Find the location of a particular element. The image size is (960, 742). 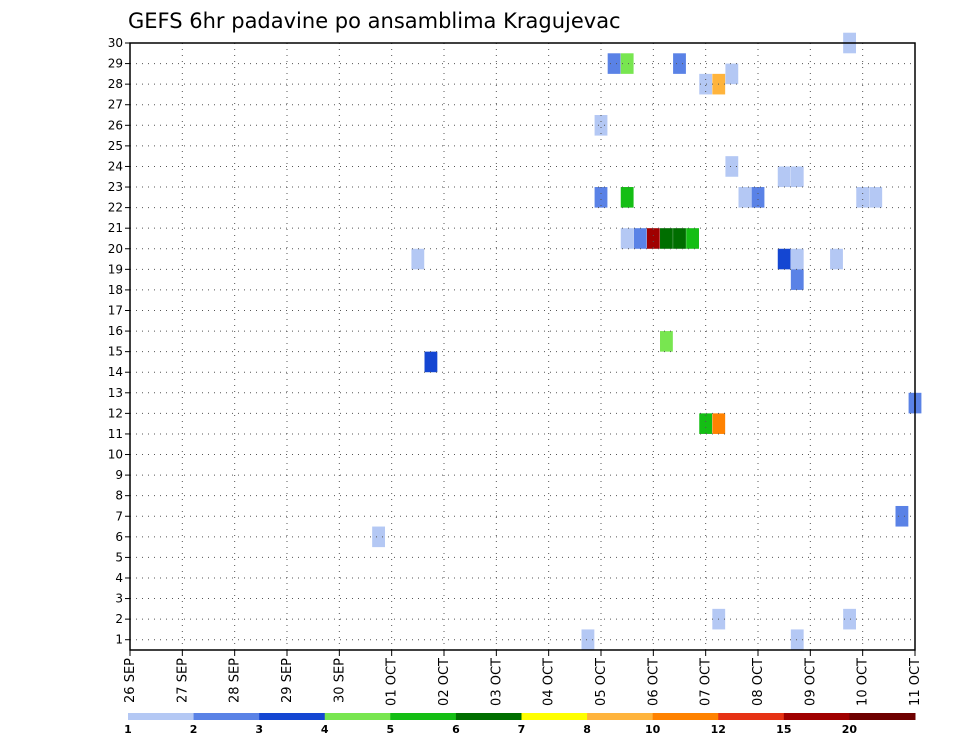

legend-label: 5 is located at coordinates (391, 729).